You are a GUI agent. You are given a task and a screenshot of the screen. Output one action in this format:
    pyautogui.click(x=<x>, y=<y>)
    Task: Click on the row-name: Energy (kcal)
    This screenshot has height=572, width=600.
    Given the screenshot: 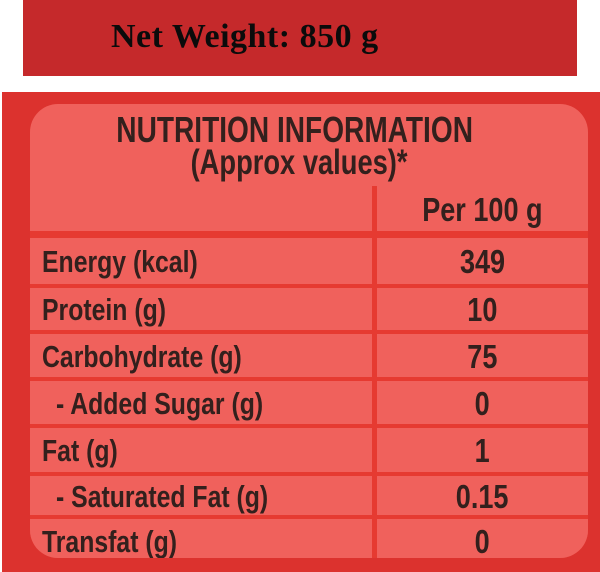 What is the action you would take?
    pyautogui.click(x=201, y=261)
    